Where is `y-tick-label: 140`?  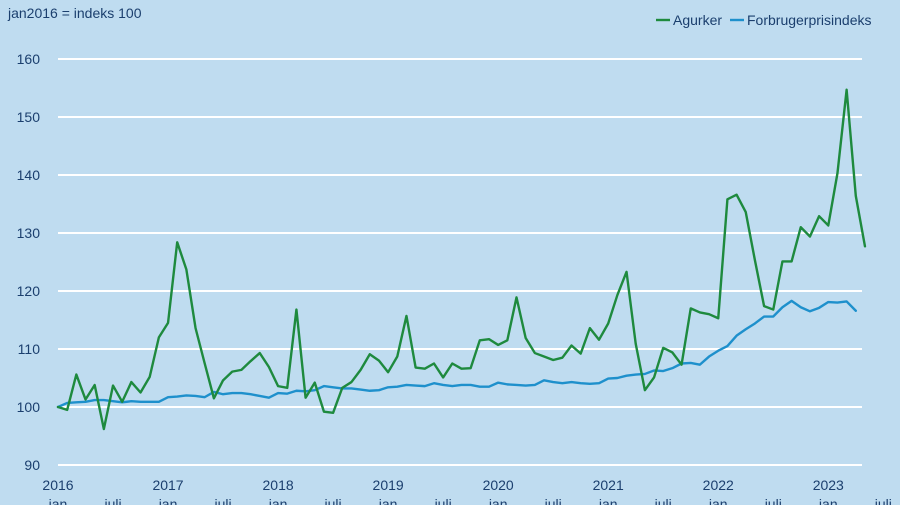
y-tick-label: 140 is located at coordinates (29, 175).